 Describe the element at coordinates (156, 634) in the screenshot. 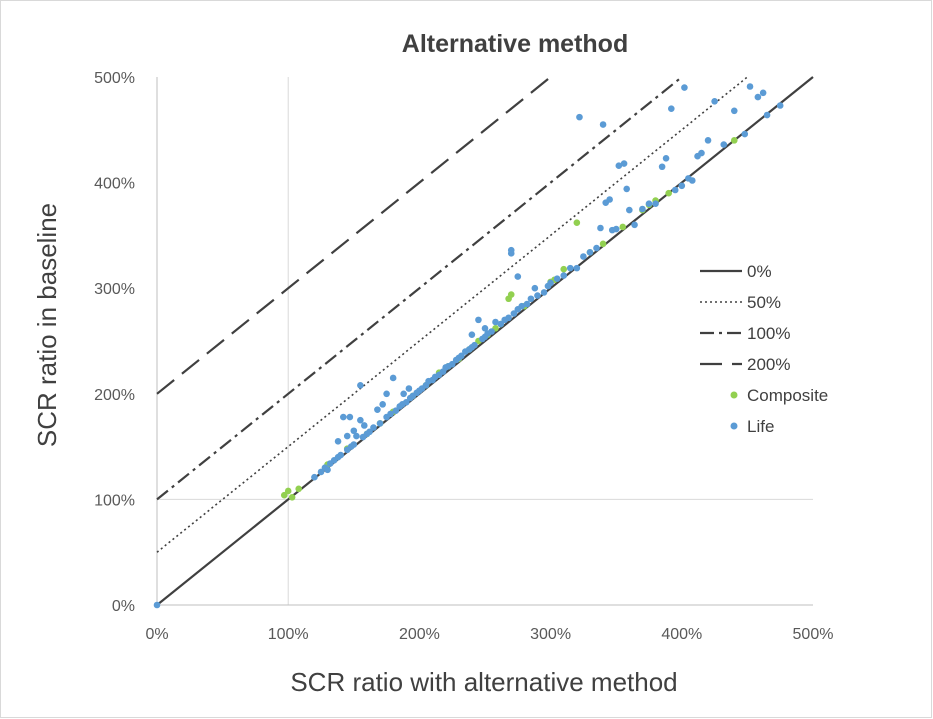

I see `x-tick-label: 0%` at that location.